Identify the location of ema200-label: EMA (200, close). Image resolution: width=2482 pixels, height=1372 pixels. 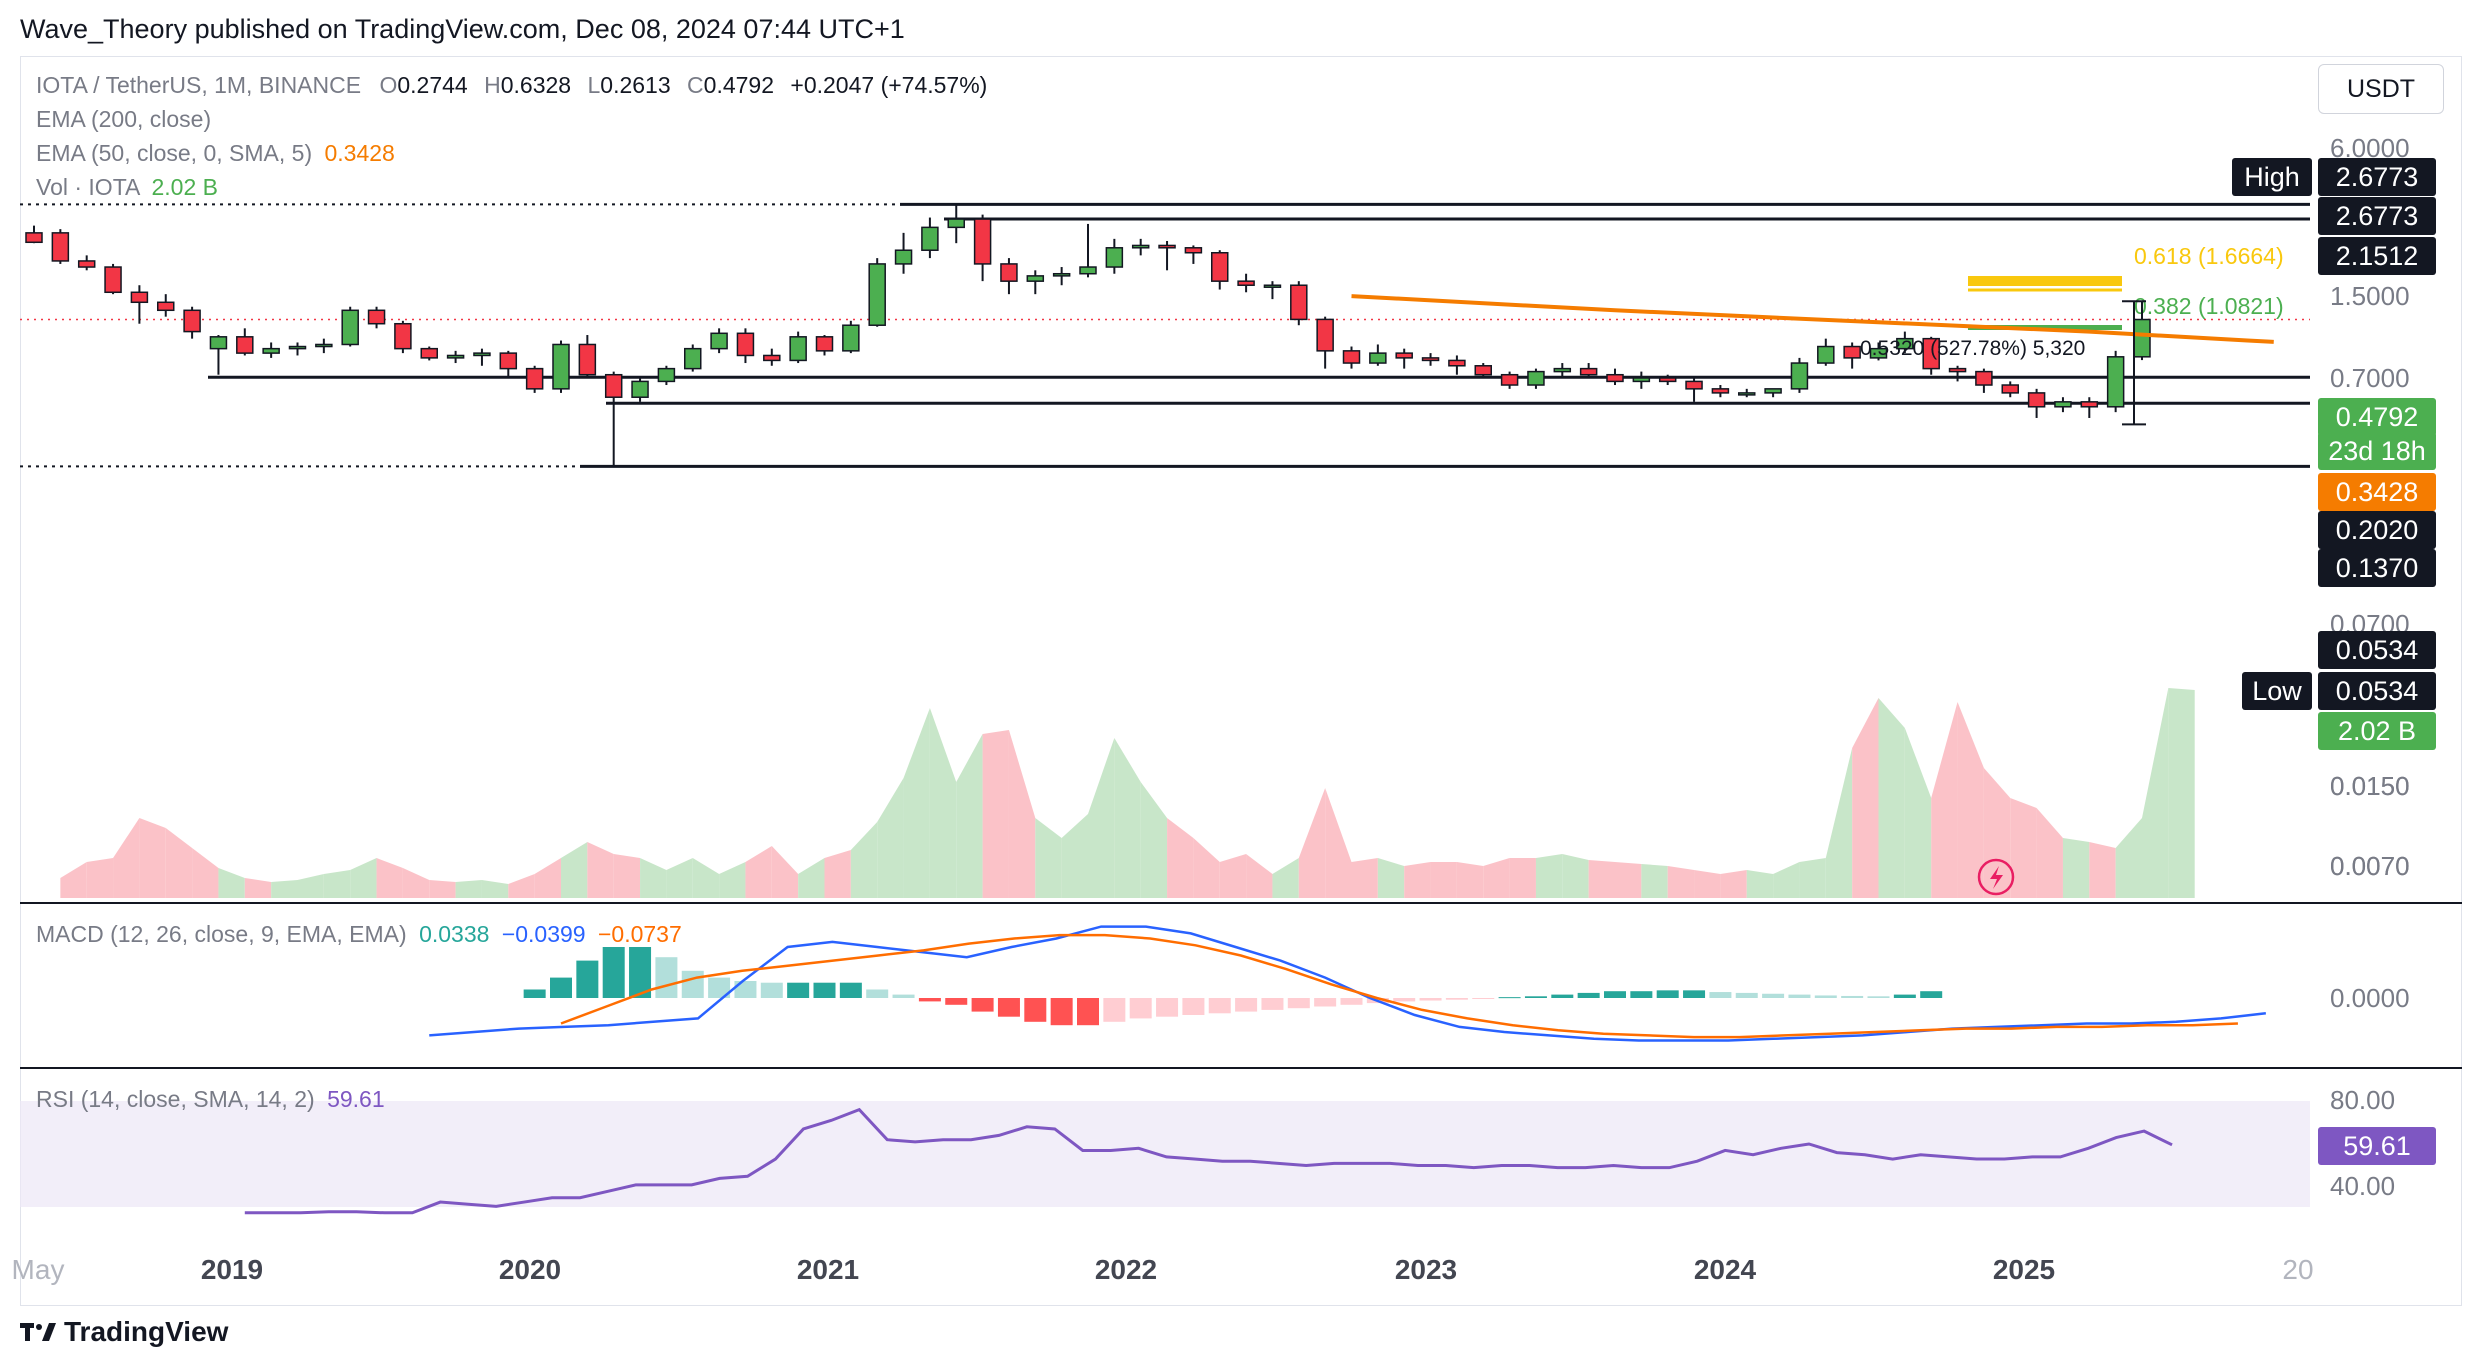
(124, 119).